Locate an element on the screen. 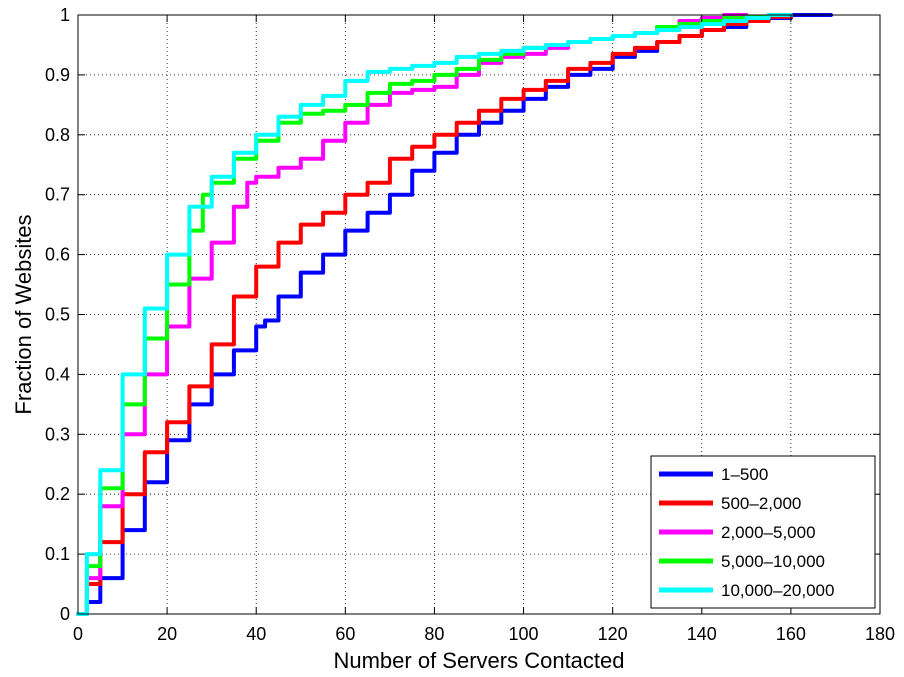 This screenshot has height=677, width=904. legend-label-3: 2,000–5,000 is located at coordinates (768, 532).